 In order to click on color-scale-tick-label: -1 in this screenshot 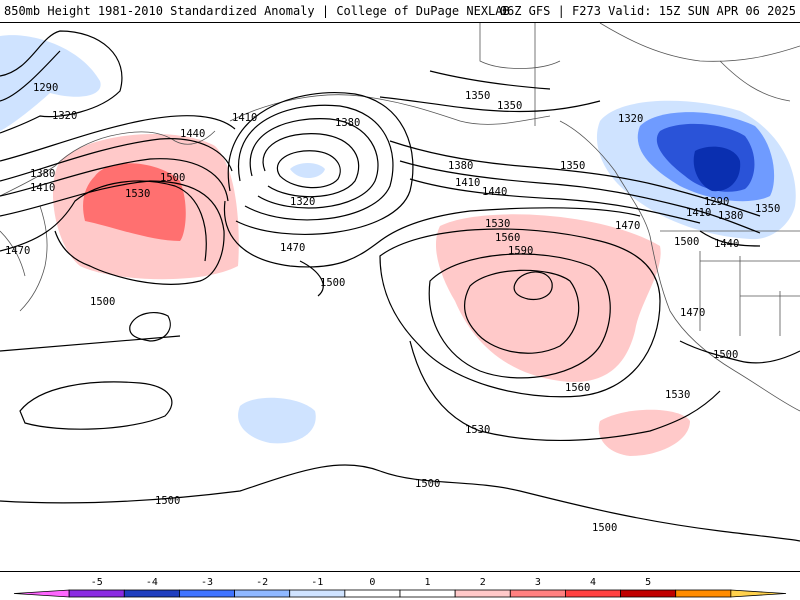, I will do `click(317, 582)`.